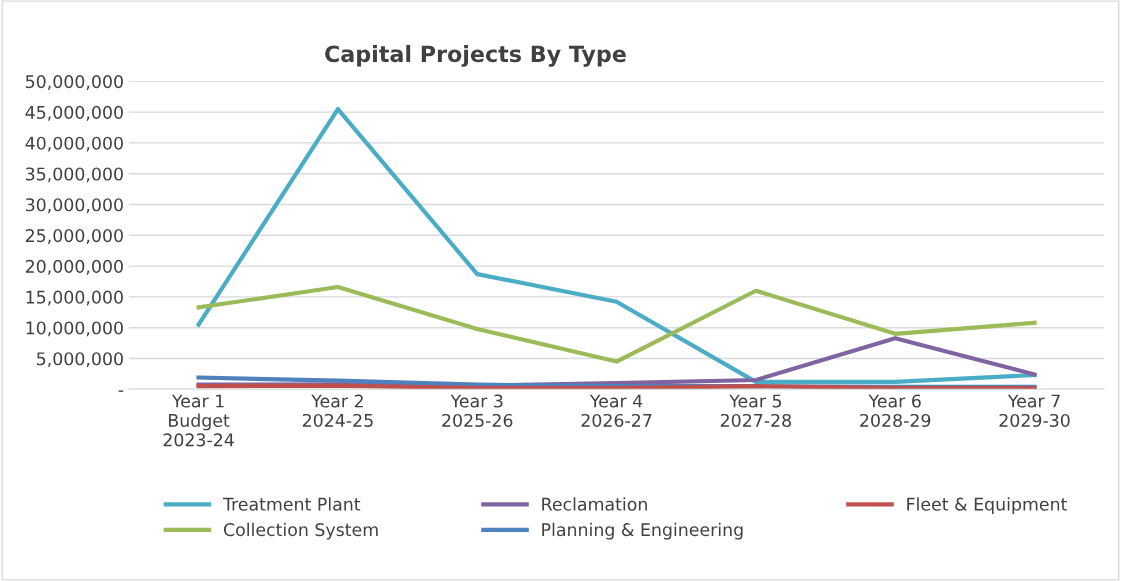  Describe the element at coordinates (642, 531) in the screenshot. I see `legend-label: Planning & Engineering` at that location.